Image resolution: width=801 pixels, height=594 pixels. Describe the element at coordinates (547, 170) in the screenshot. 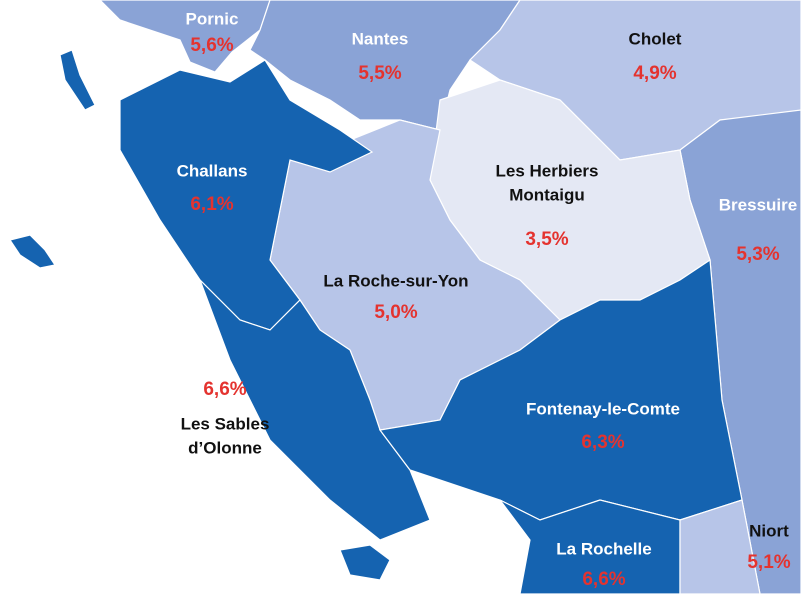

I see `region-name: Les Herbiers` at that location.